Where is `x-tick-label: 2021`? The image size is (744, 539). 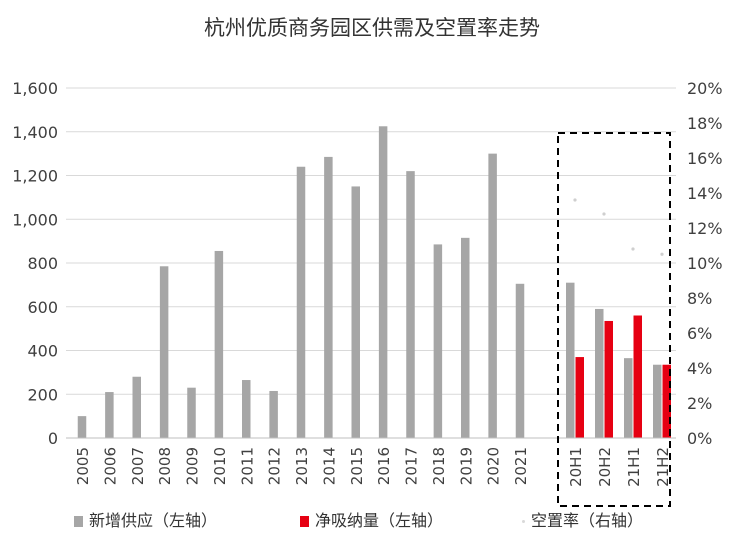
x-tick-label: 2021 is located at coordinates (521, 466).